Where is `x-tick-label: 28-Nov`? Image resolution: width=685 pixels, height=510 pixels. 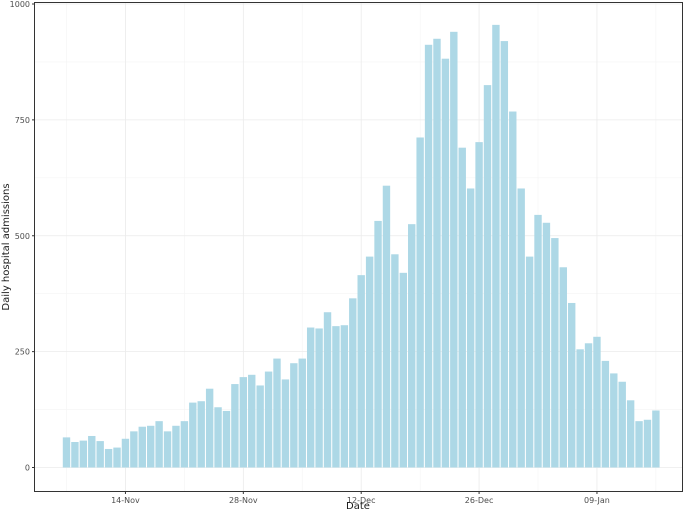 x-tick-label: 28-Nov is located at coordinates (243, 500).